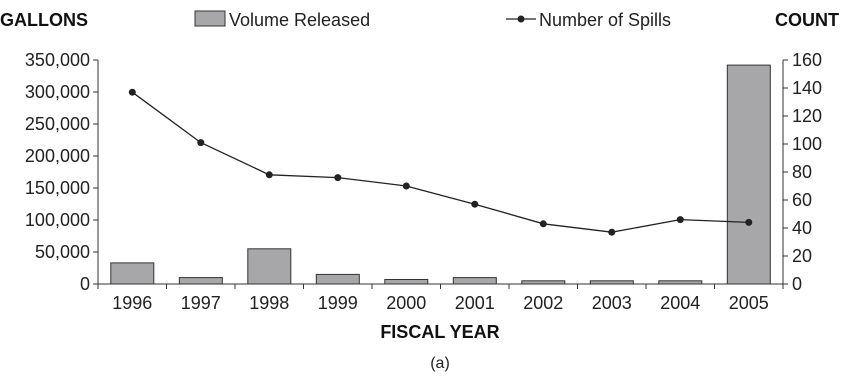 Image resolution: width=843 pixels, height=380 pixels. Describe the element at coordinates (543, 303) in the screenshot. I see `x-tick-label-2002: 2002` at that location.